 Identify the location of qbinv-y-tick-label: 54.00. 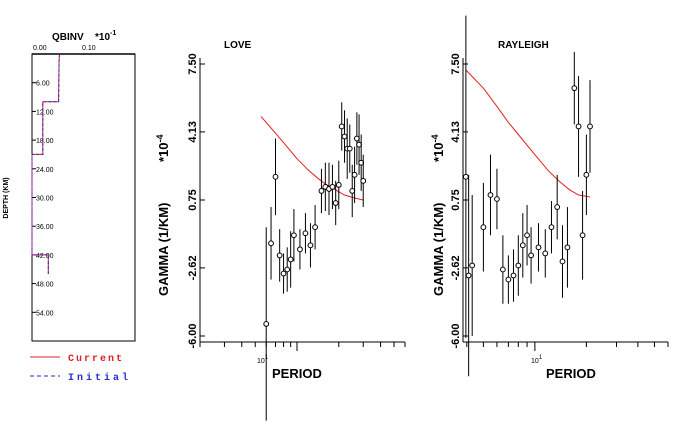
(45, 313).